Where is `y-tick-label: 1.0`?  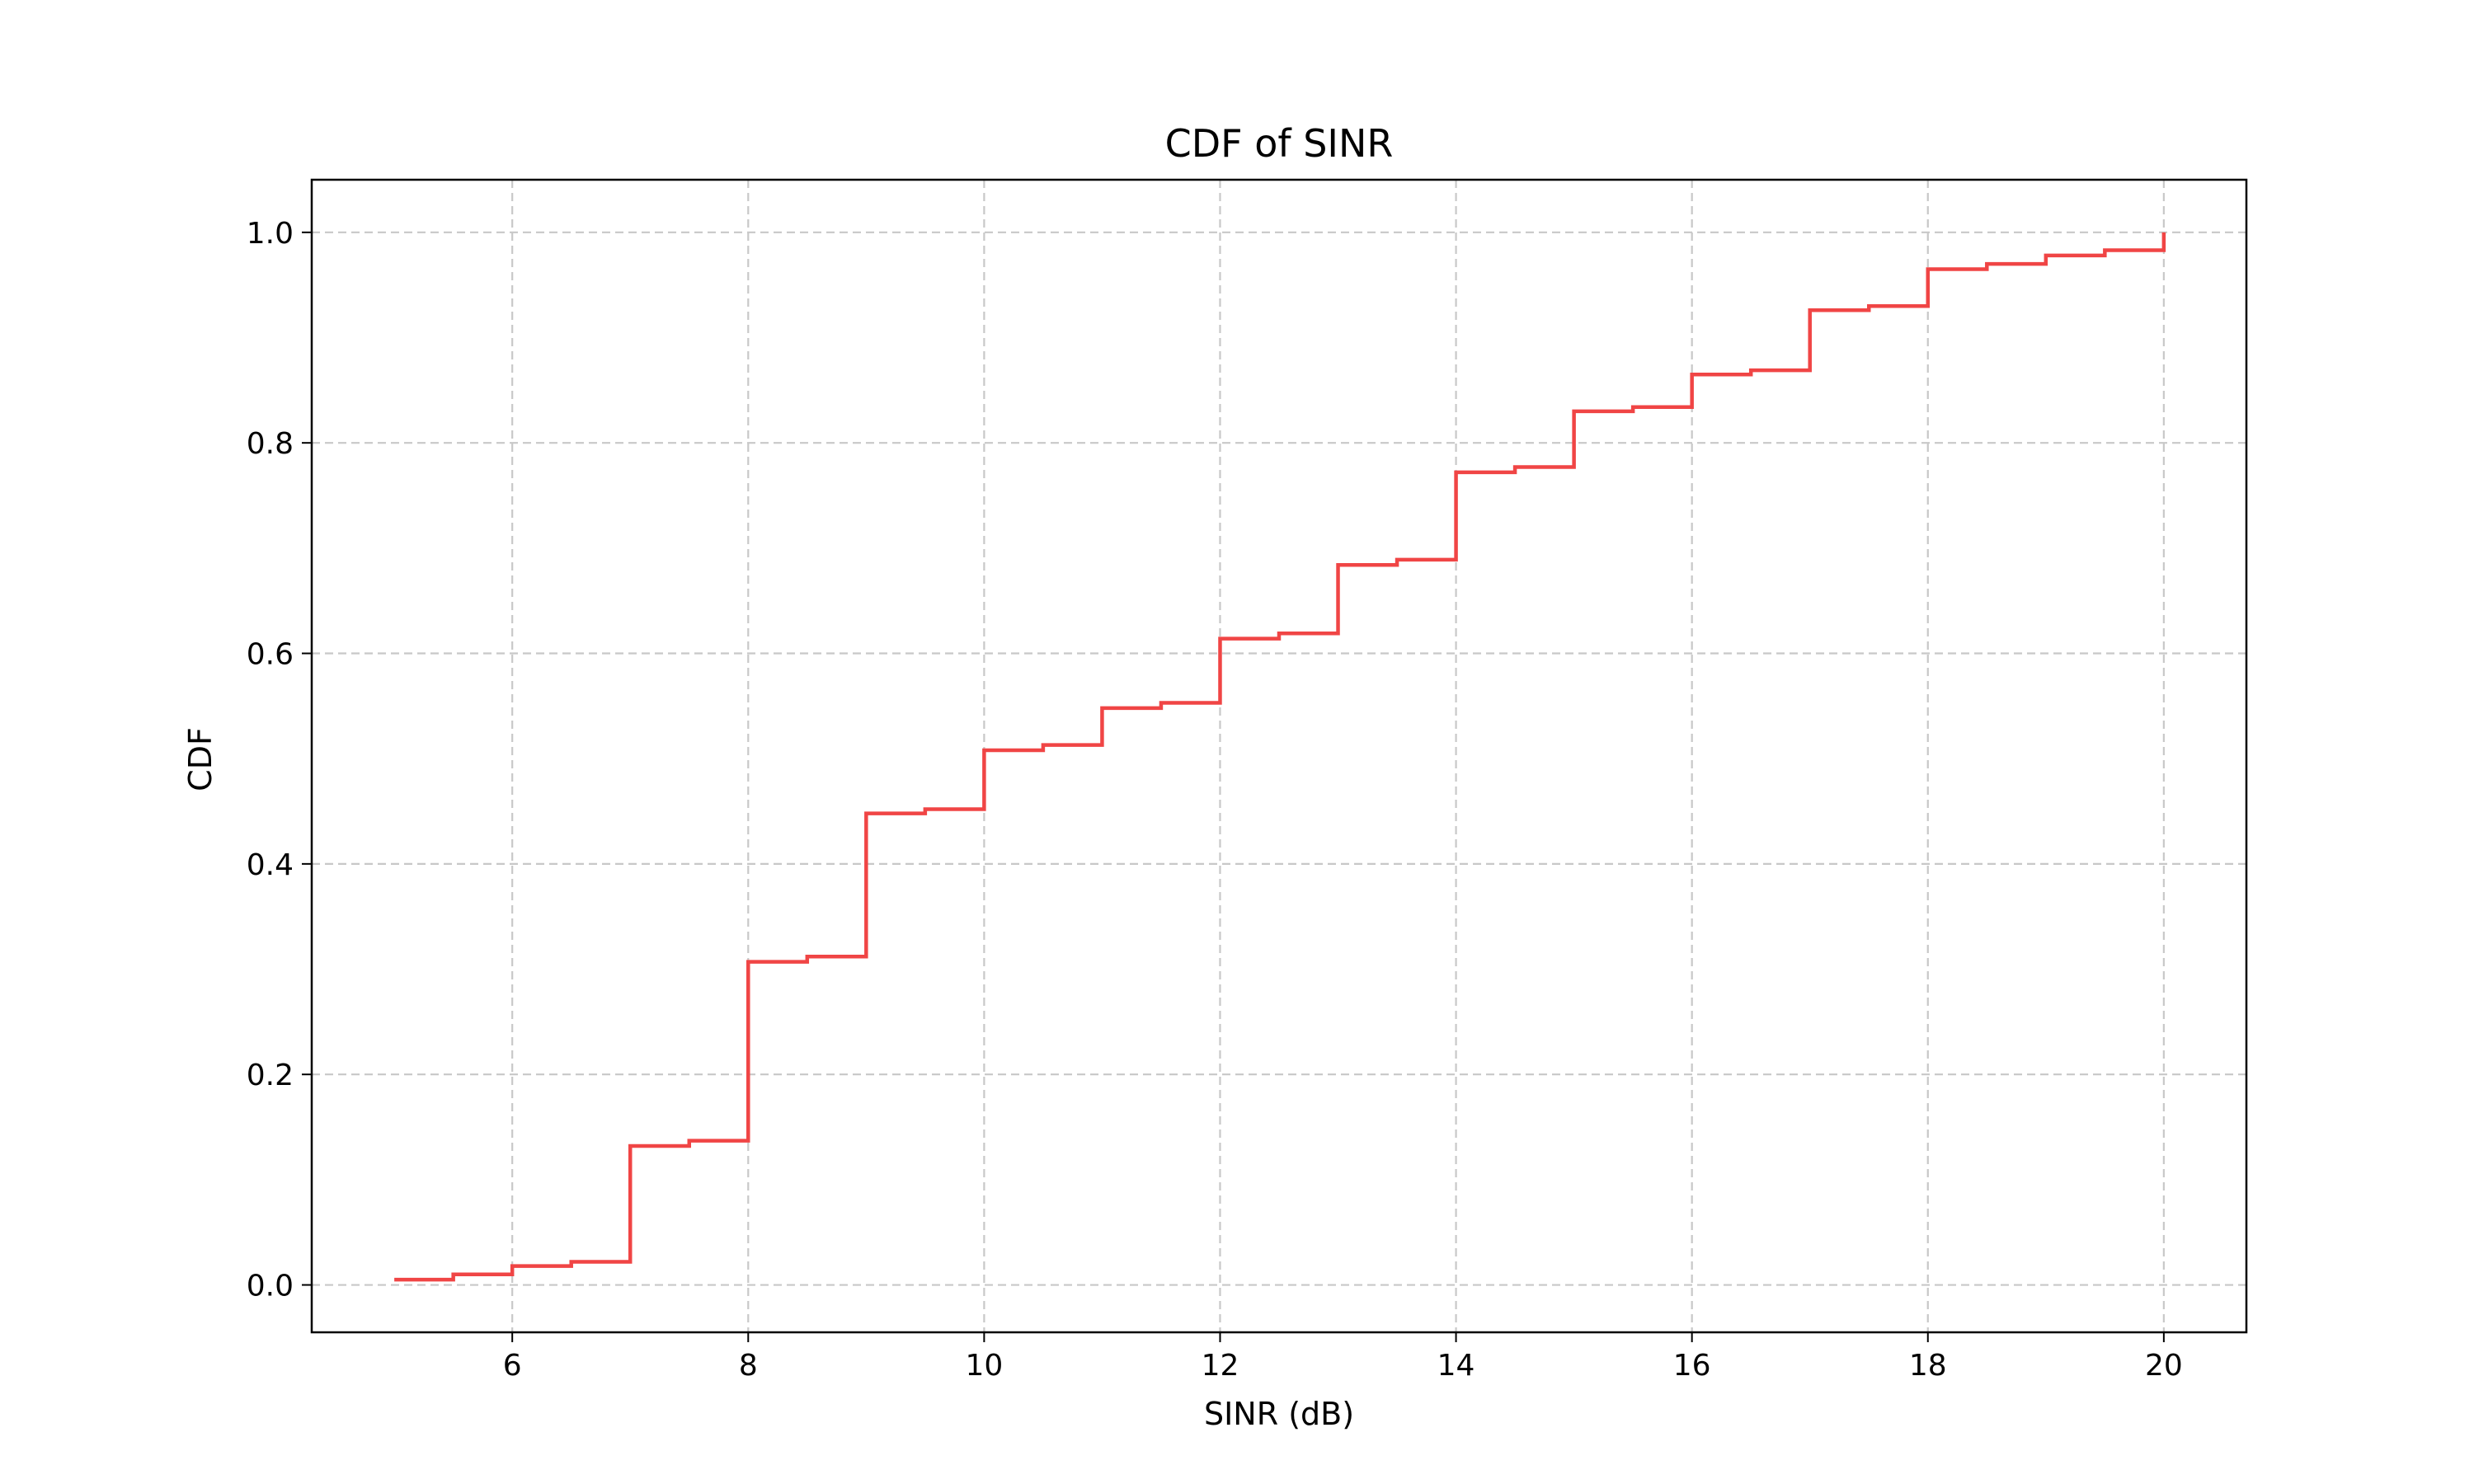 y-tick-label: 1.0 is located at coordinates (270, 234).